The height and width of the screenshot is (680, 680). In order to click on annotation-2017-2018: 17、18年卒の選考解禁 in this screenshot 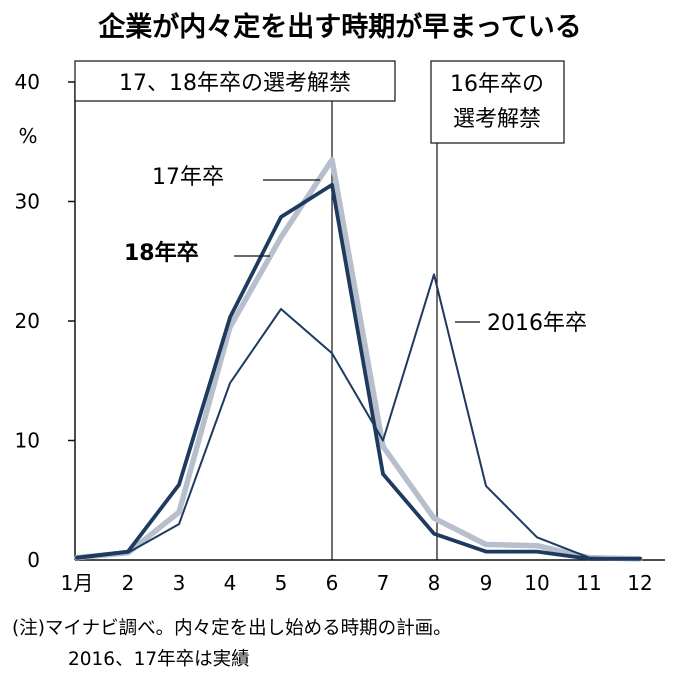, I will do `click(235, 81)`.